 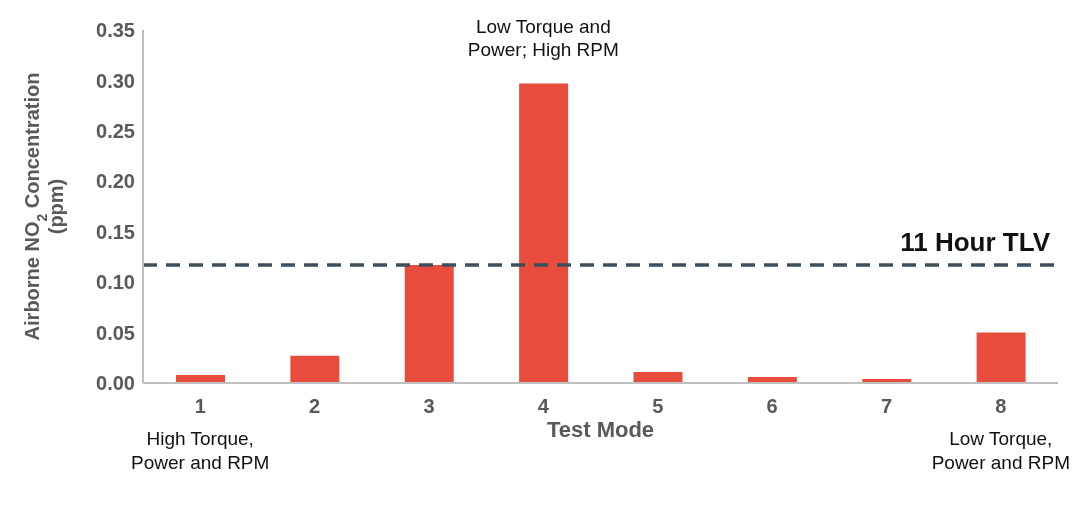 I want to click on x-tick-label: 8, so click(x=1001, y=406).